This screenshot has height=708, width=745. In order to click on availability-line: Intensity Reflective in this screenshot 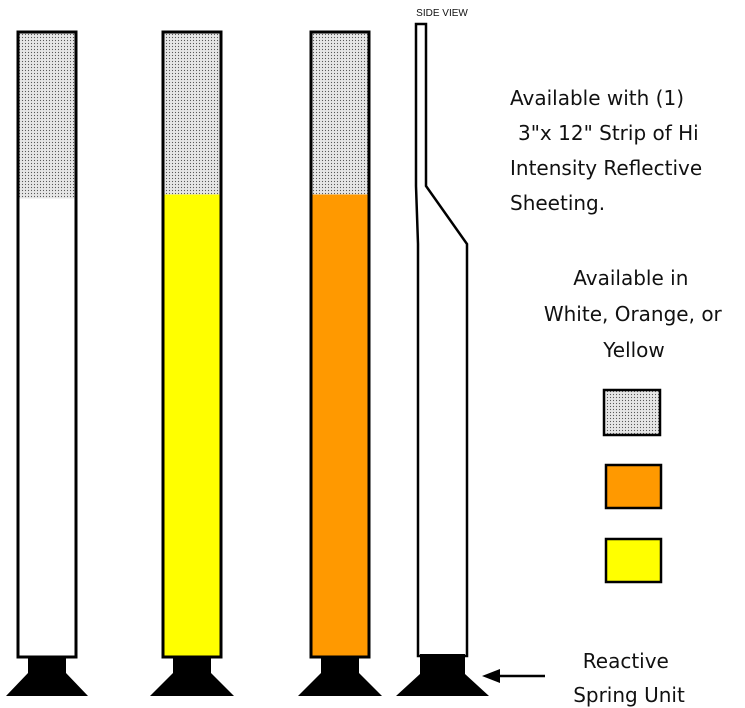, I will do `click(606, 168)`.